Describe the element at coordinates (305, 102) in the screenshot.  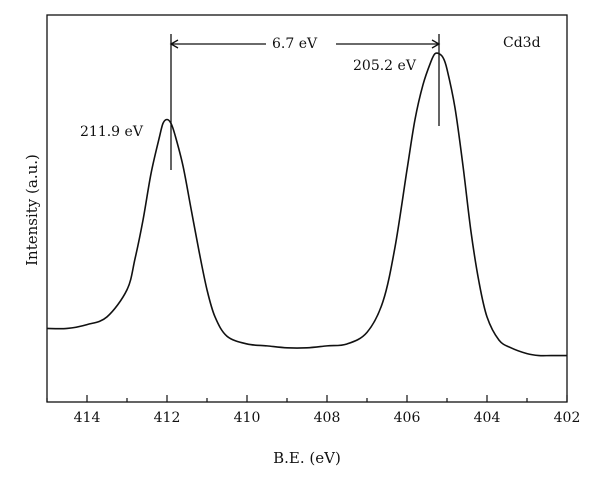
I see `peak-annotations` at that location.